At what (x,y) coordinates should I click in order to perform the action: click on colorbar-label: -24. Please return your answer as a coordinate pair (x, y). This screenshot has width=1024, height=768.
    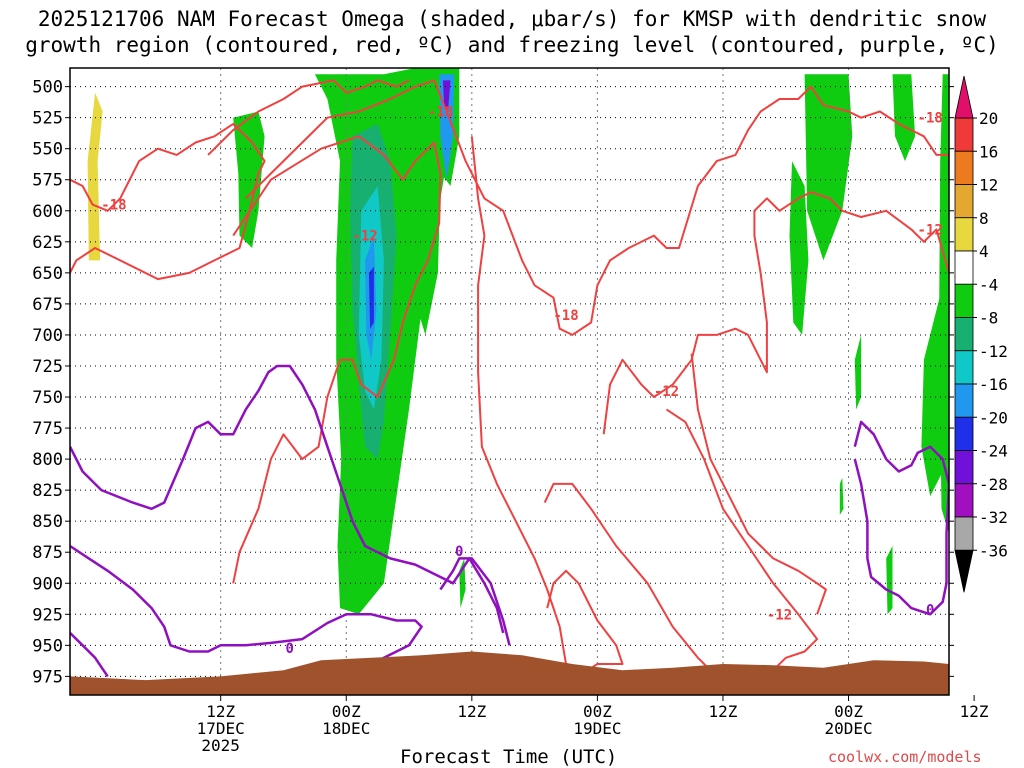
    Looking at the image, I should click on (993, 451).